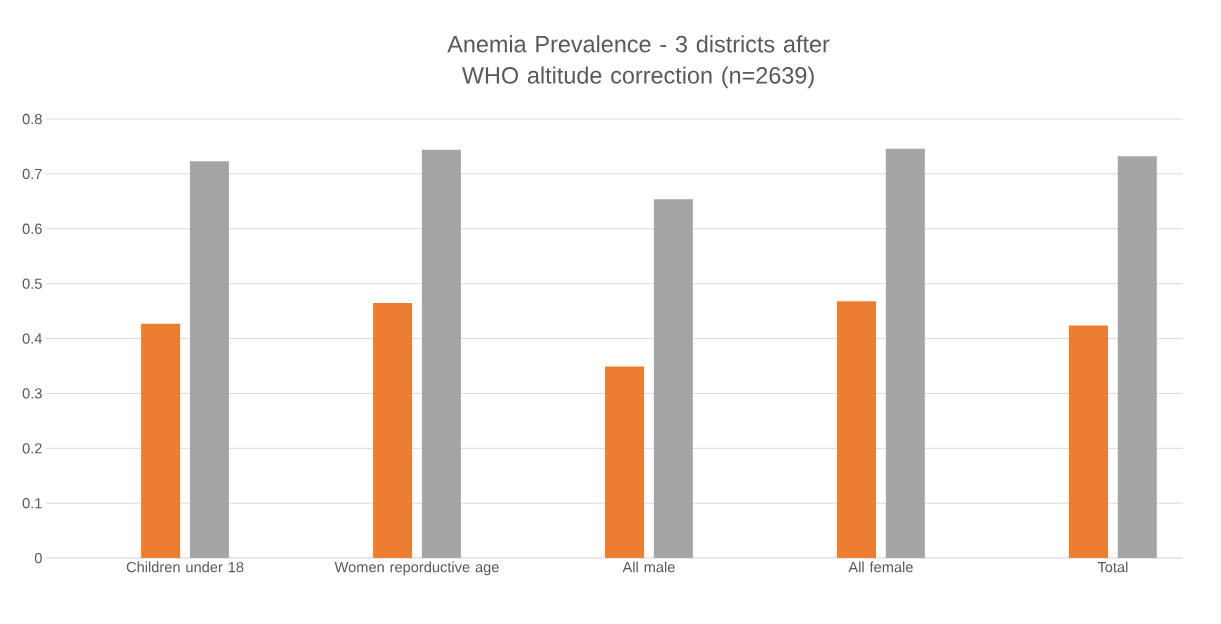  What do you see at coordinates (1112, 567) in the screenshot?
I see `x-tick-label: Total` at bounding box center [1112, 567].